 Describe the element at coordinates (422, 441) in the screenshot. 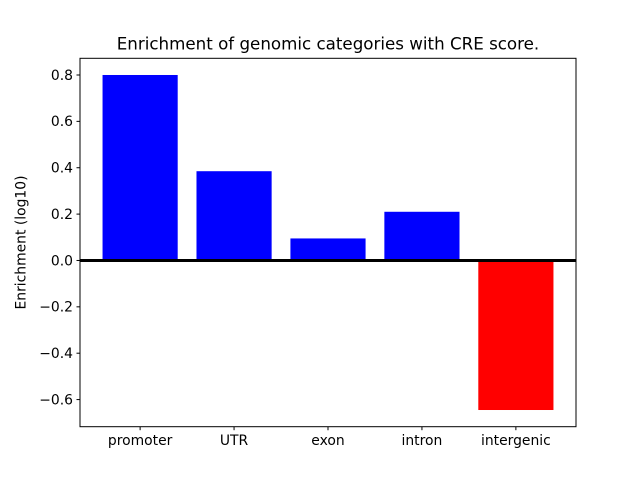

I see `x-tick-label-intron: intron` at that location.